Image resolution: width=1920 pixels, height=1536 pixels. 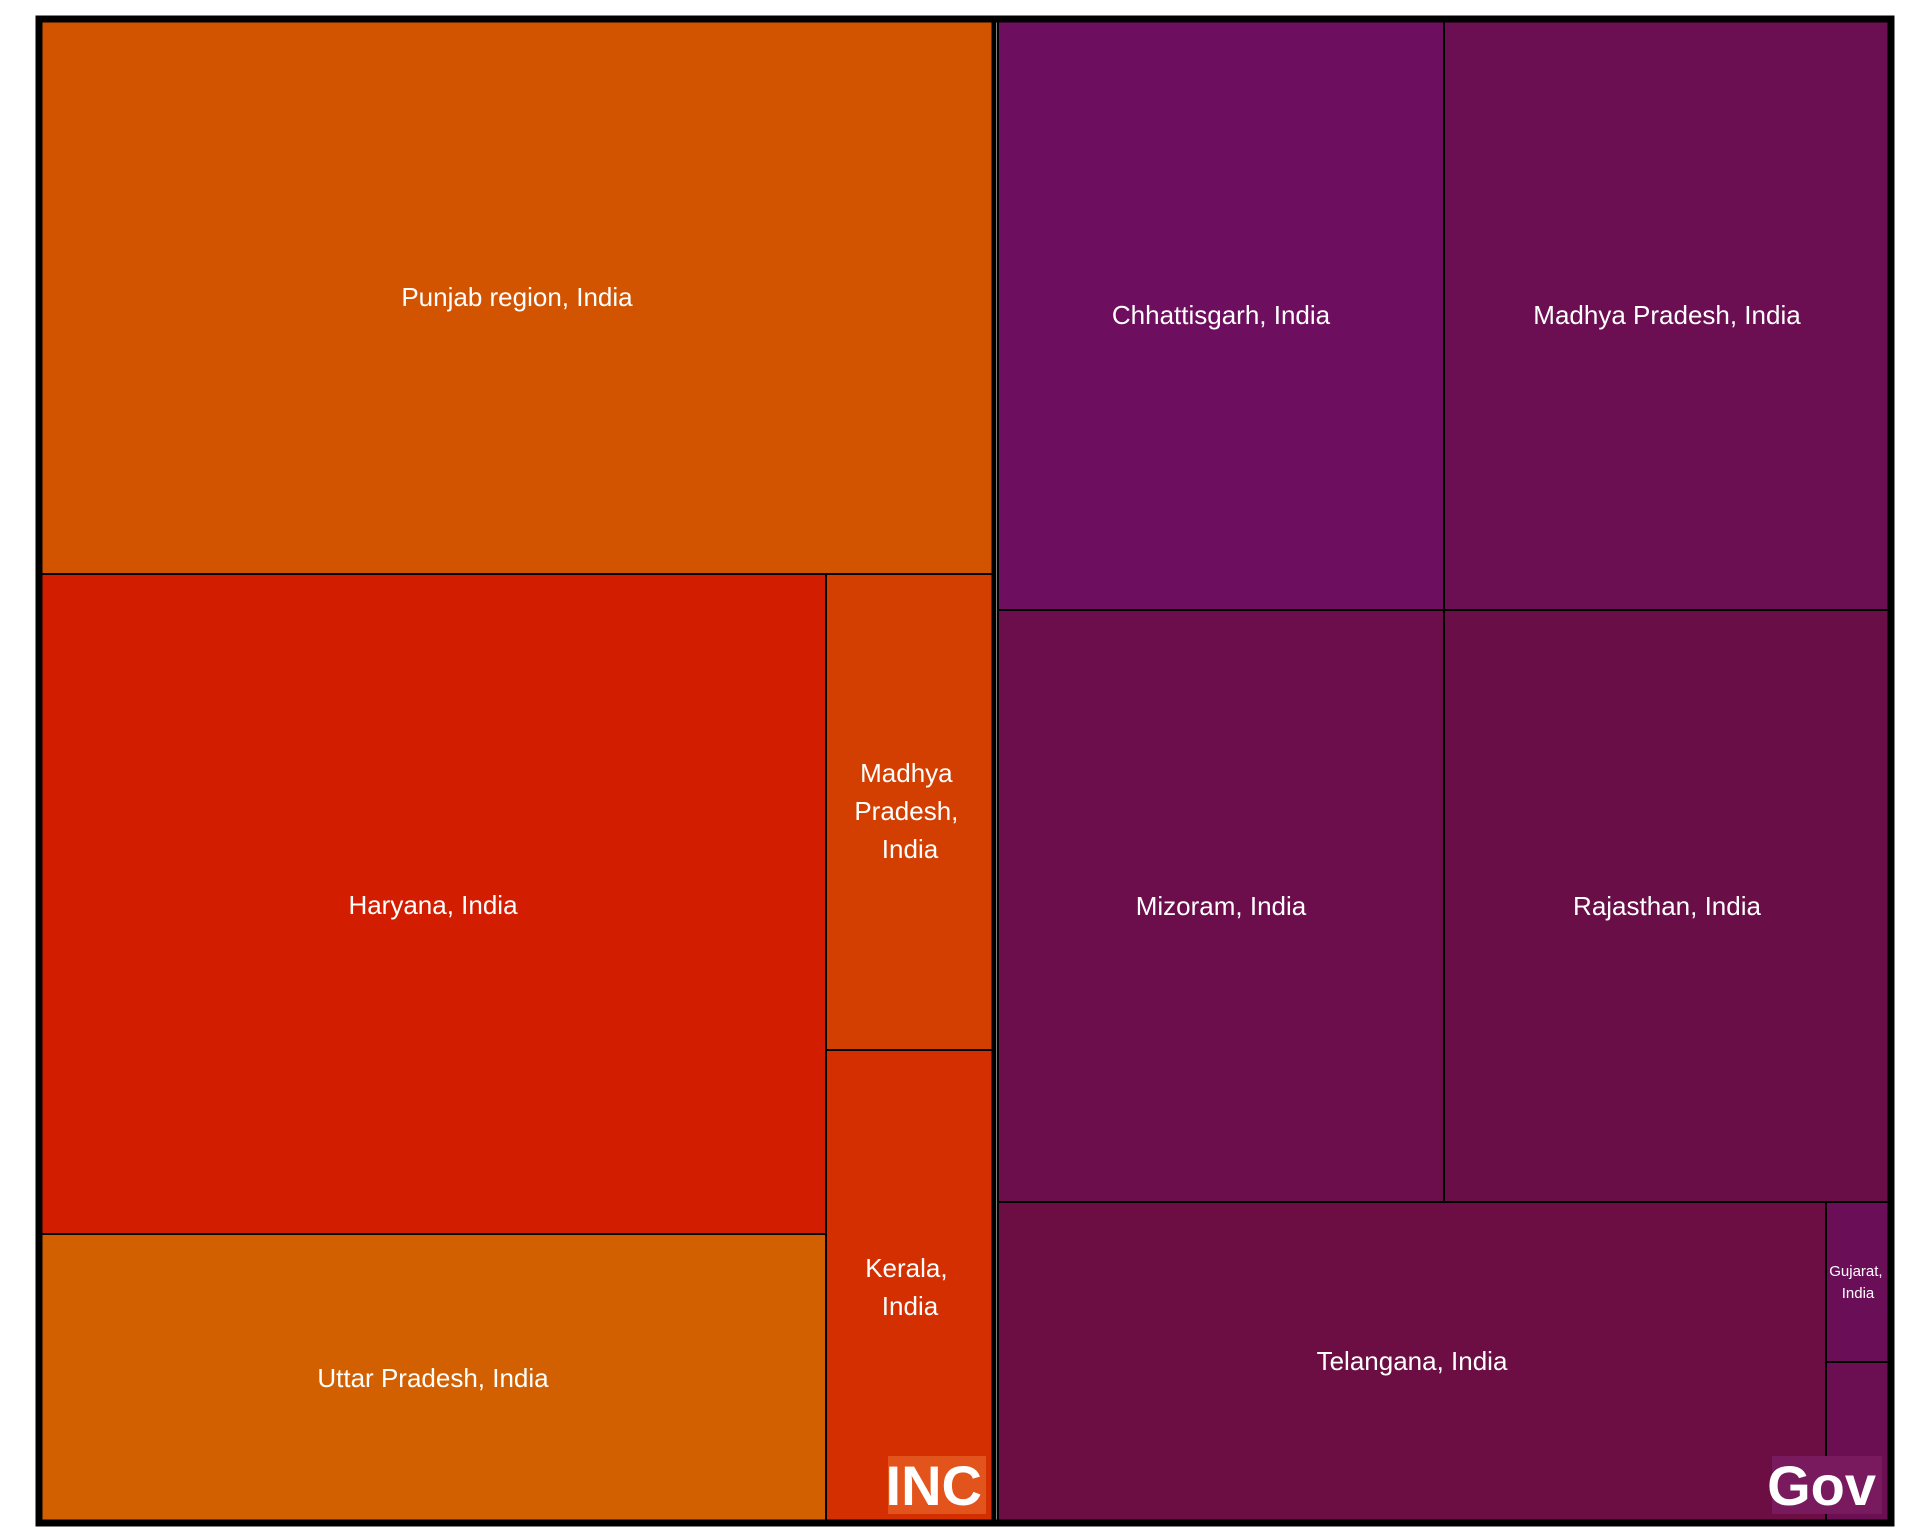 I want to click on tile-madhya-pradesh-inc, so click(x=910, y=812).